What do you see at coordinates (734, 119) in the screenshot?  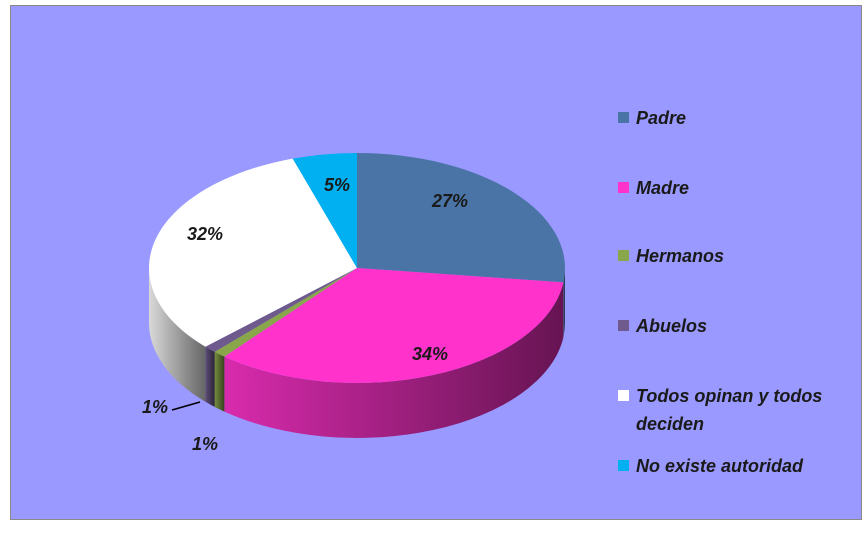 I see `legend-item: Padre` at bounding box center [734, 119].